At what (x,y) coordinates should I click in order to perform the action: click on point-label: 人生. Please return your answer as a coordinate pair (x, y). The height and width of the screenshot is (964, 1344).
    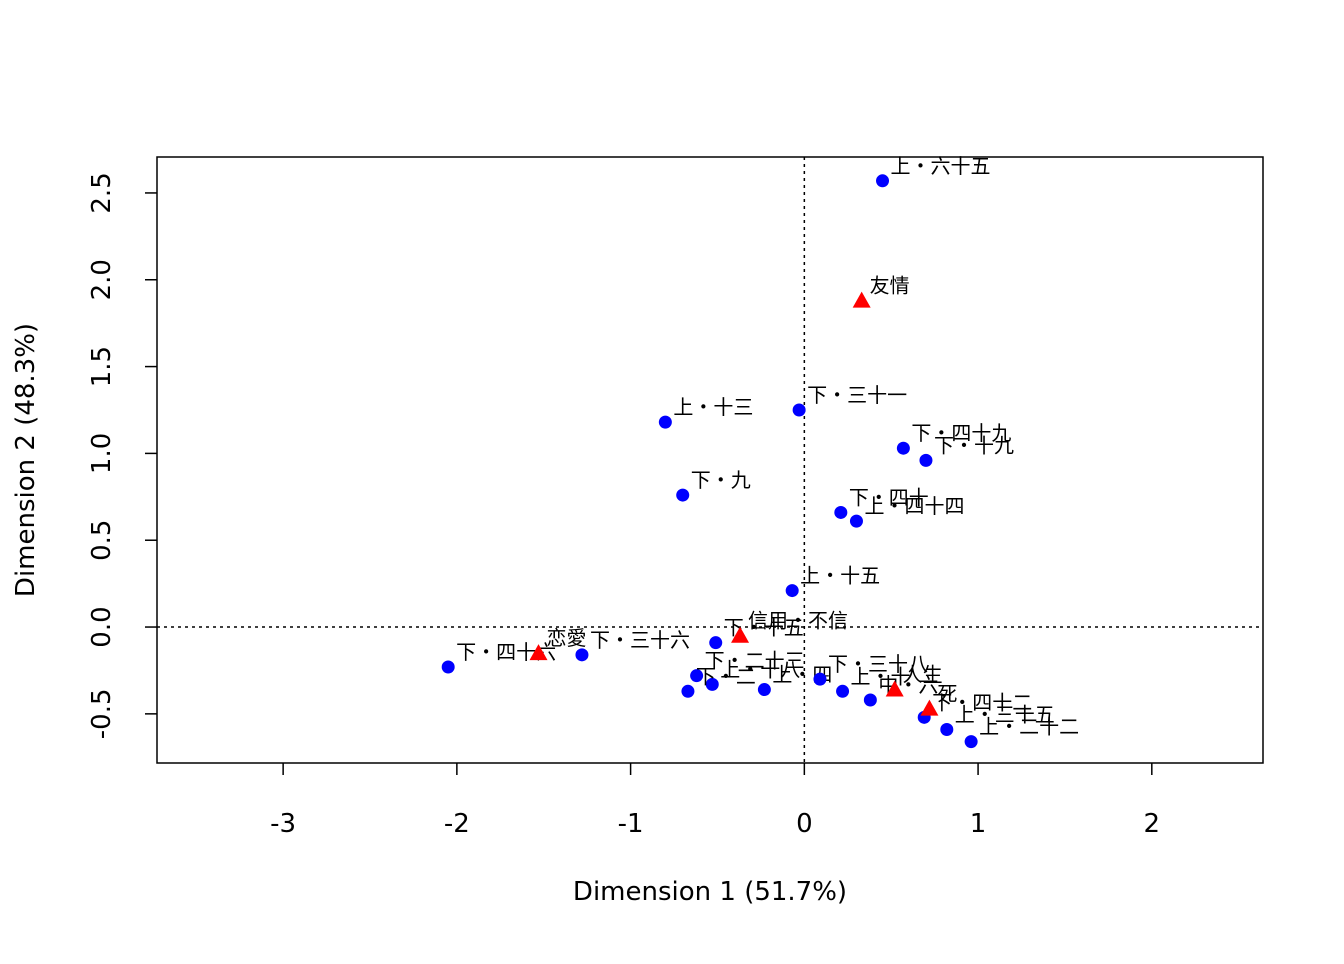
    Looking at the image, I should click on (923, 675).